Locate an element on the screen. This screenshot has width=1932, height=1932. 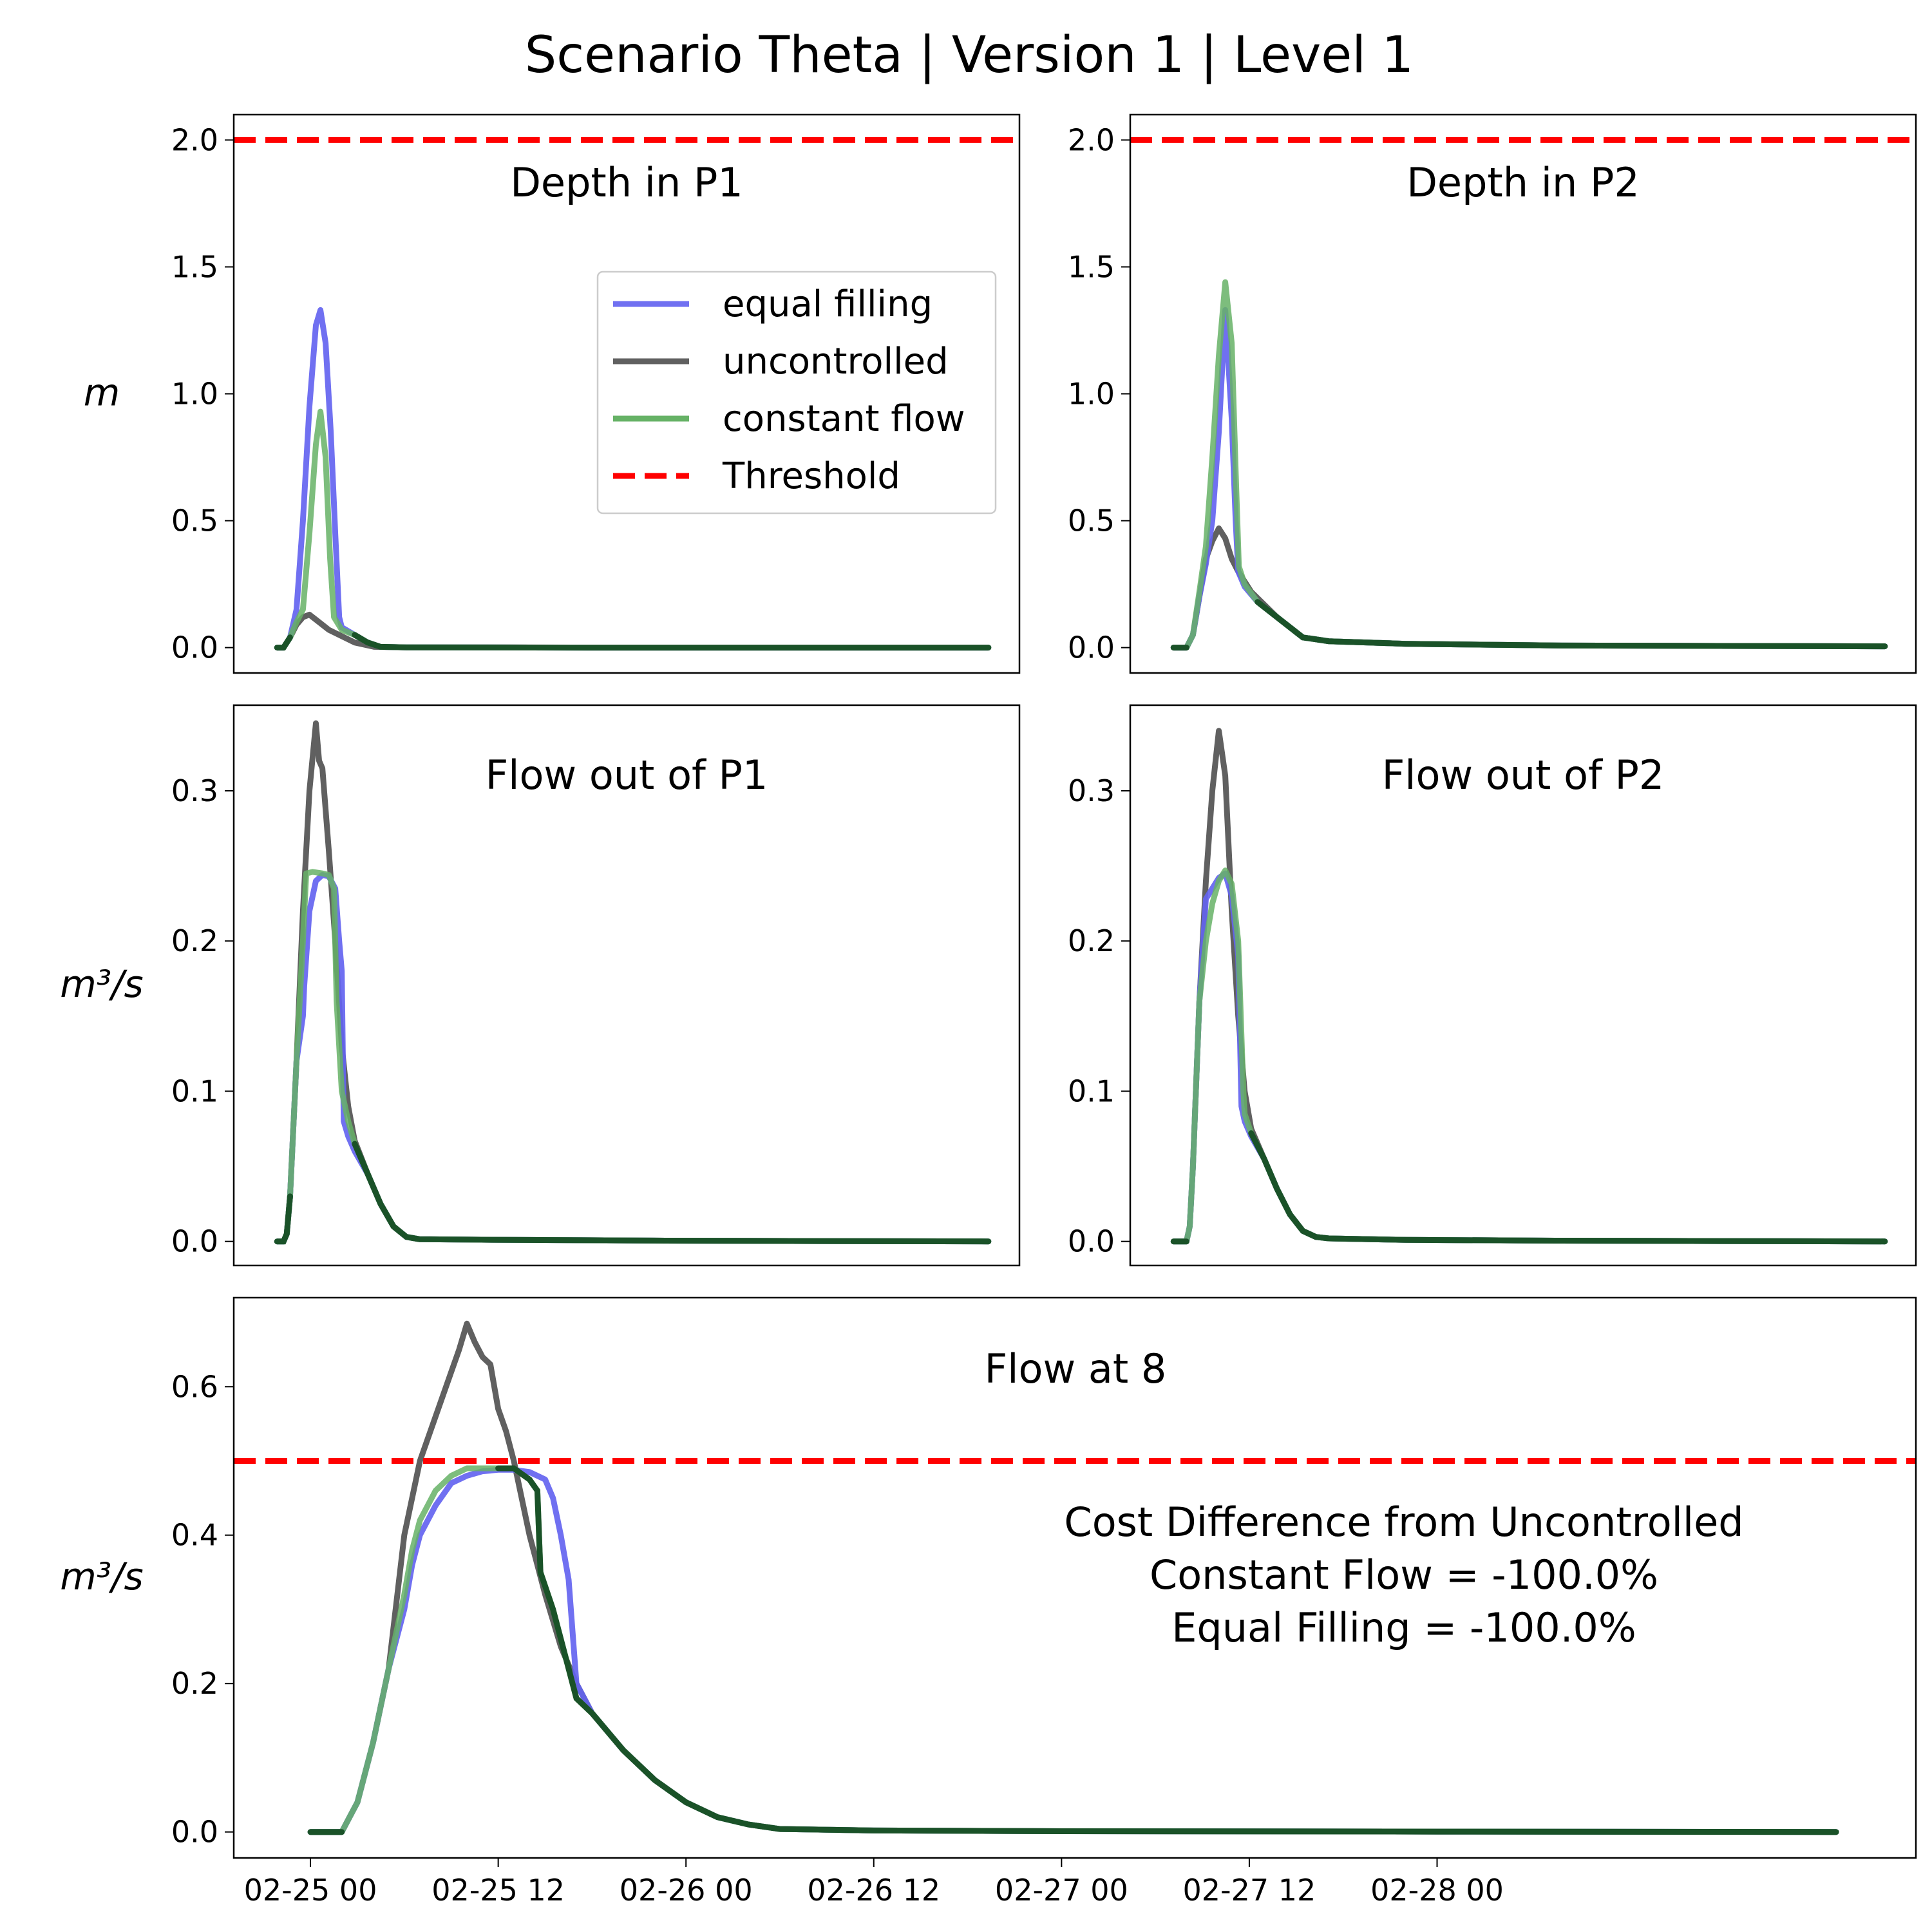
flow-p2-equal-filling-line is located at coordinates (1529, 1058).